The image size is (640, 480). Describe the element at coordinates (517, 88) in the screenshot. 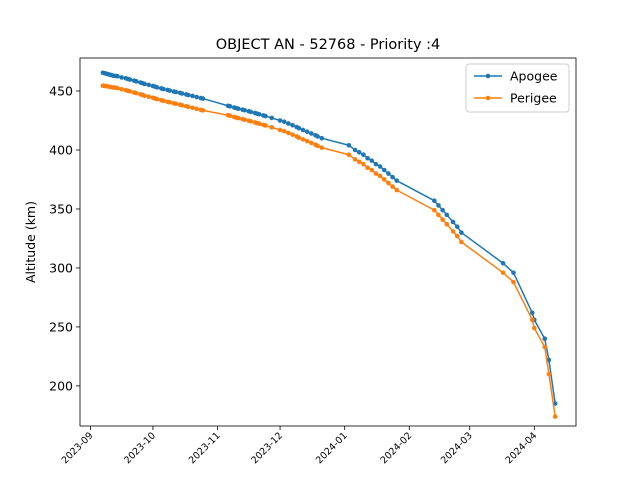

I see `legend: Apogee Perigee` at that location.